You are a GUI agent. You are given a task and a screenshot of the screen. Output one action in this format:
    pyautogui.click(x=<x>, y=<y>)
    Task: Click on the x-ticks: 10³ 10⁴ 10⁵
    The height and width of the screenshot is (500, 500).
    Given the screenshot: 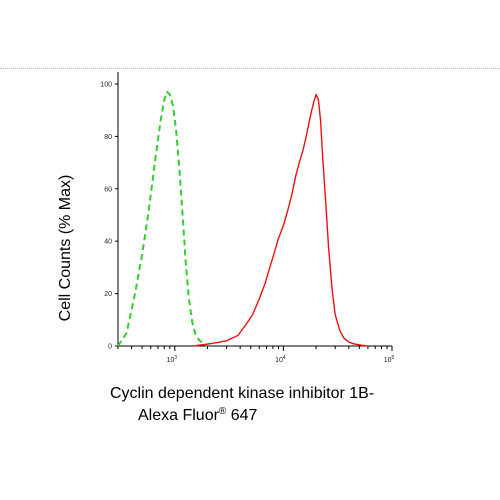 What is the action you would take?
    pyautogui.click(x=256, y=355)
    